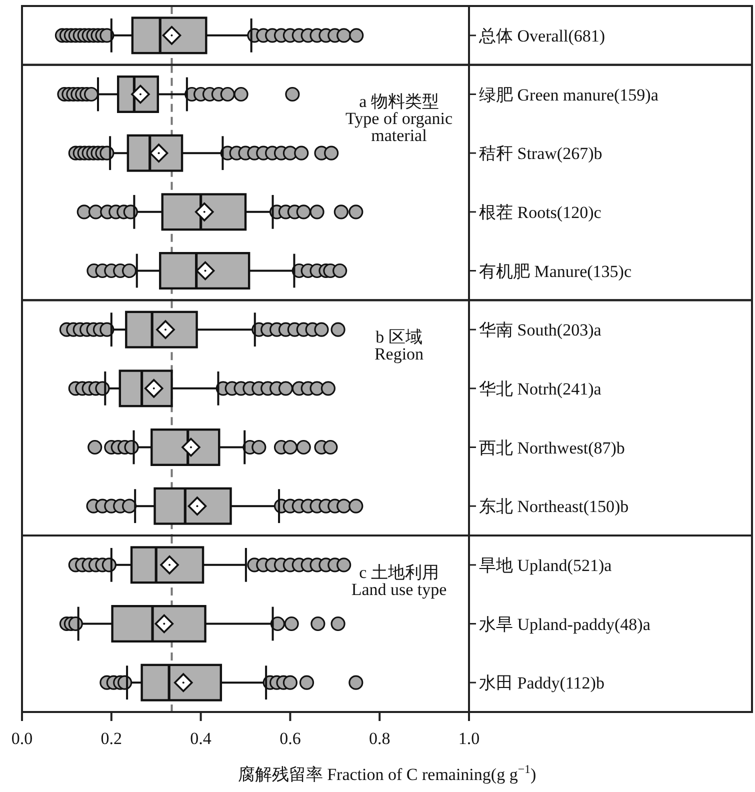 The image size is (755, 792). What do you see at coordinates (569, 94) in the screenshot?
I see `y-tick-label: 绿肥 Green manure(159)a` at bounding box center [569, 94].